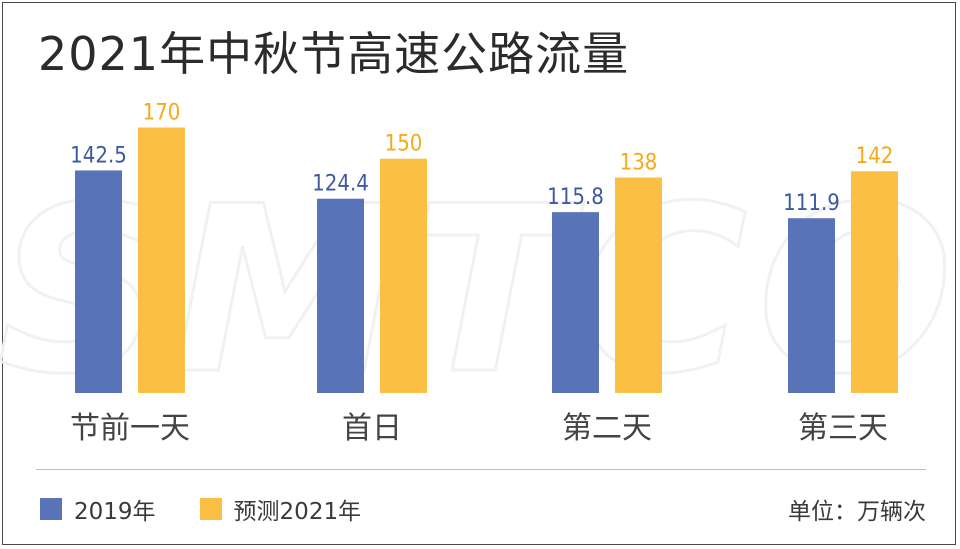 The width and height of the screenshot is (960, 549). I want to click on category-label-1: 首日, so click(372, 428).